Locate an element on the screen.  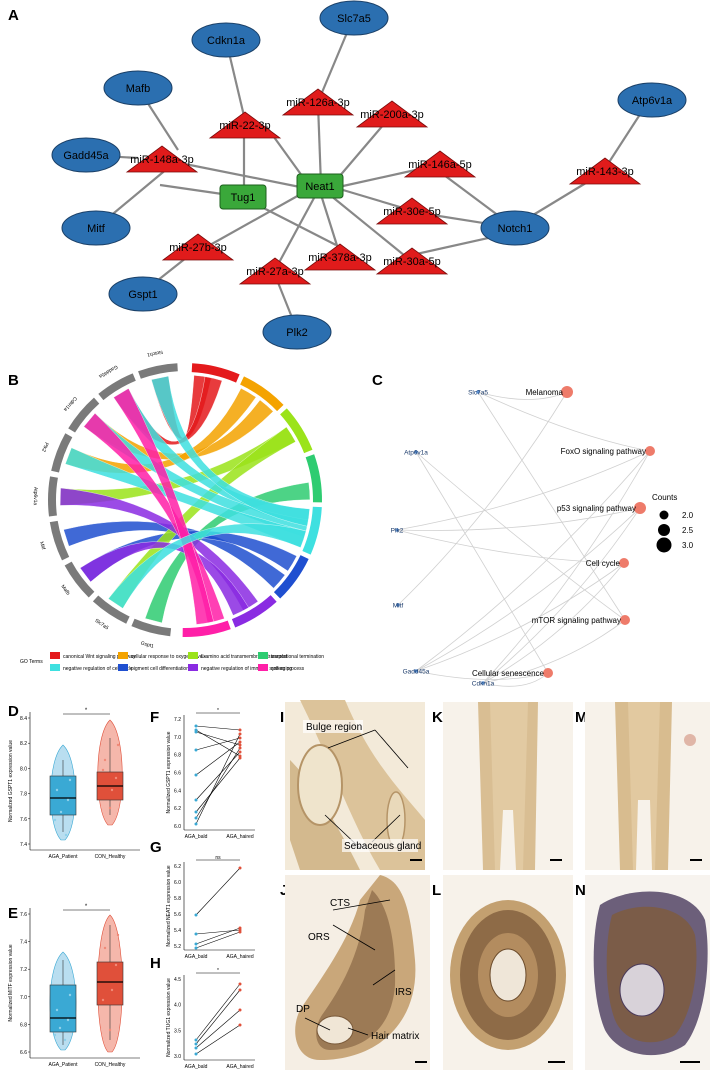
chord-gene-label: Slc7a5 is located at coordinates (101, 625).